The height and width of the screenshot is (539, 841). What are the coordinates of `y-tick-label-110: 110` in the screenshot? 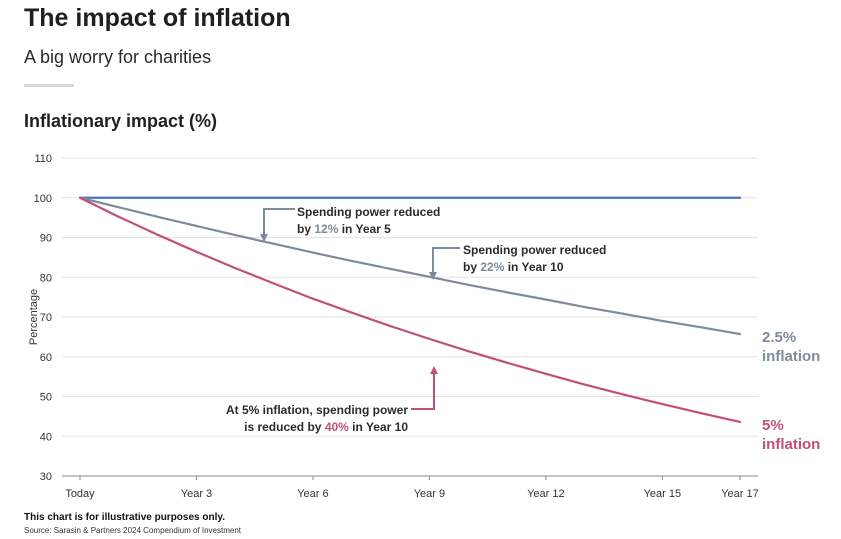 It's located at (43, 159).